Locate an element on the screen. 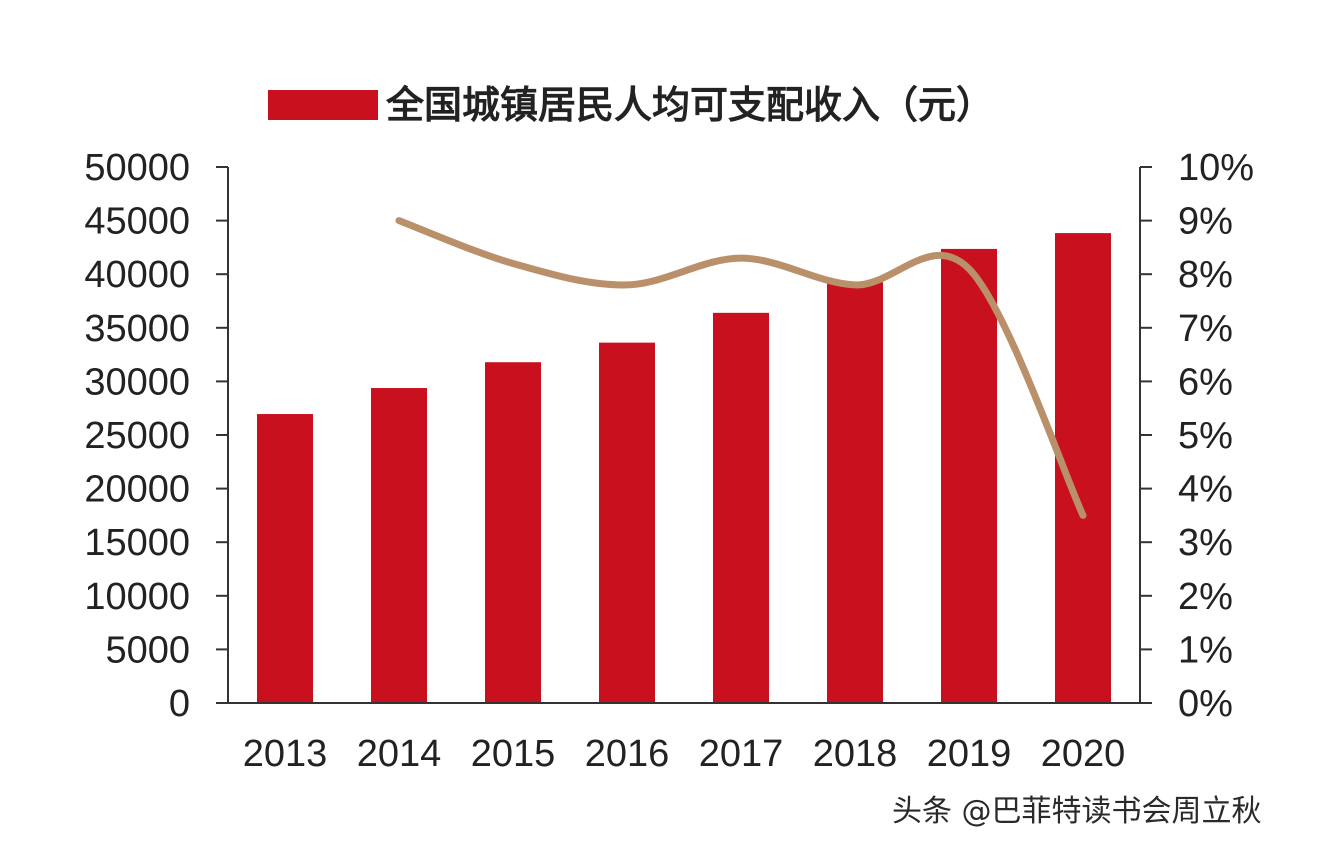 This screenshot has width=1326, height=852. x-tick-label: 2020 is located at coordinates (1083, 754).